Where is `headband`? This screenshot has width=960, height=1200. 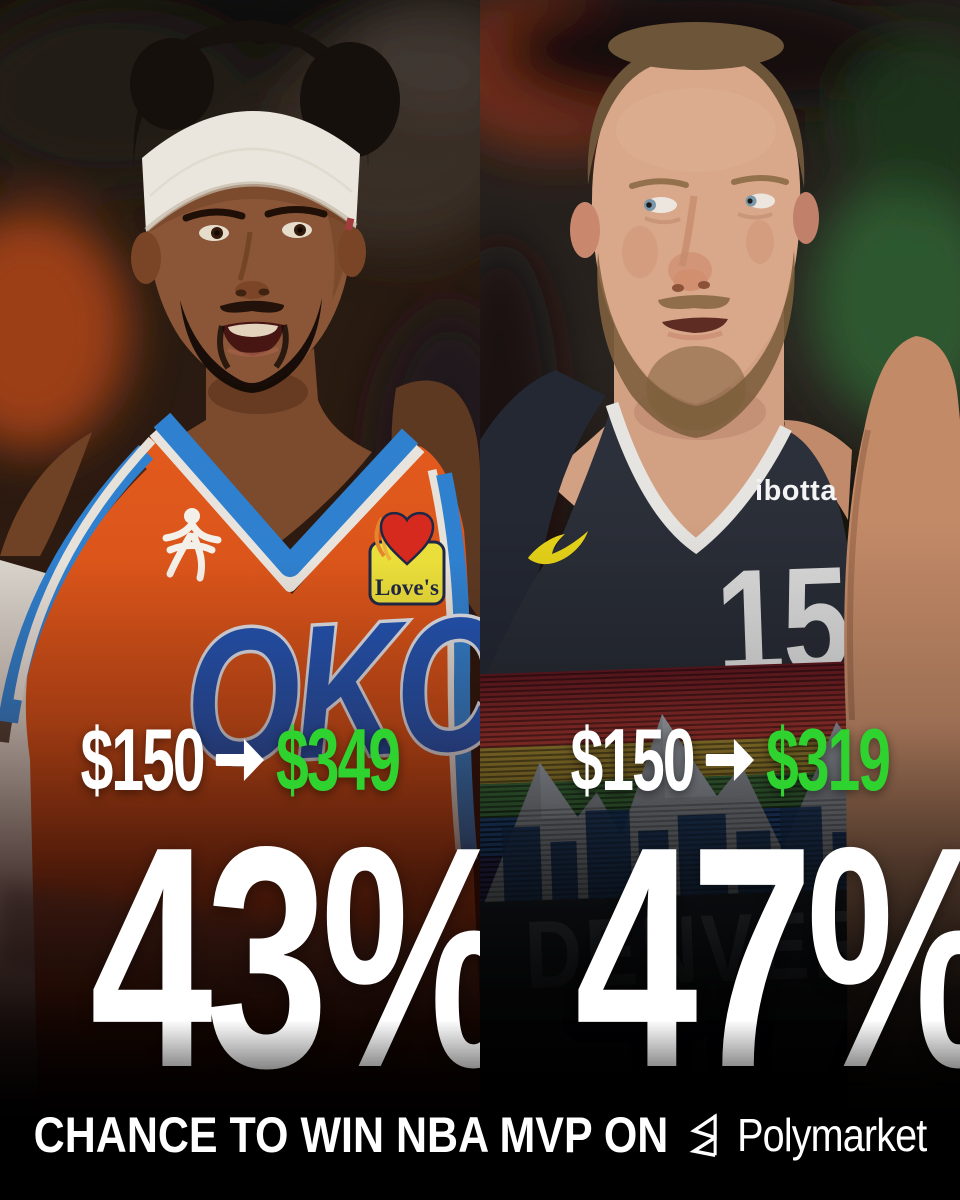
headband is located at coordinates (251, 171).